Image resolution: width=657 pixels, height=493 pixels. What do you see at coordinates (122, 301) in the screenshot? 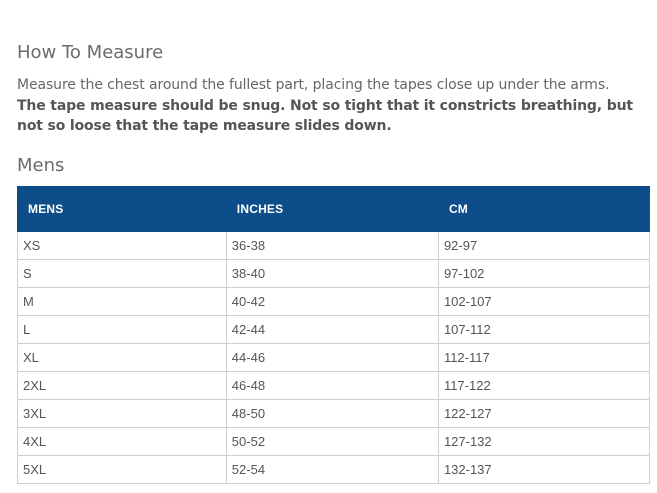
I see `size-cell: M` at bounding box center [122, 301].